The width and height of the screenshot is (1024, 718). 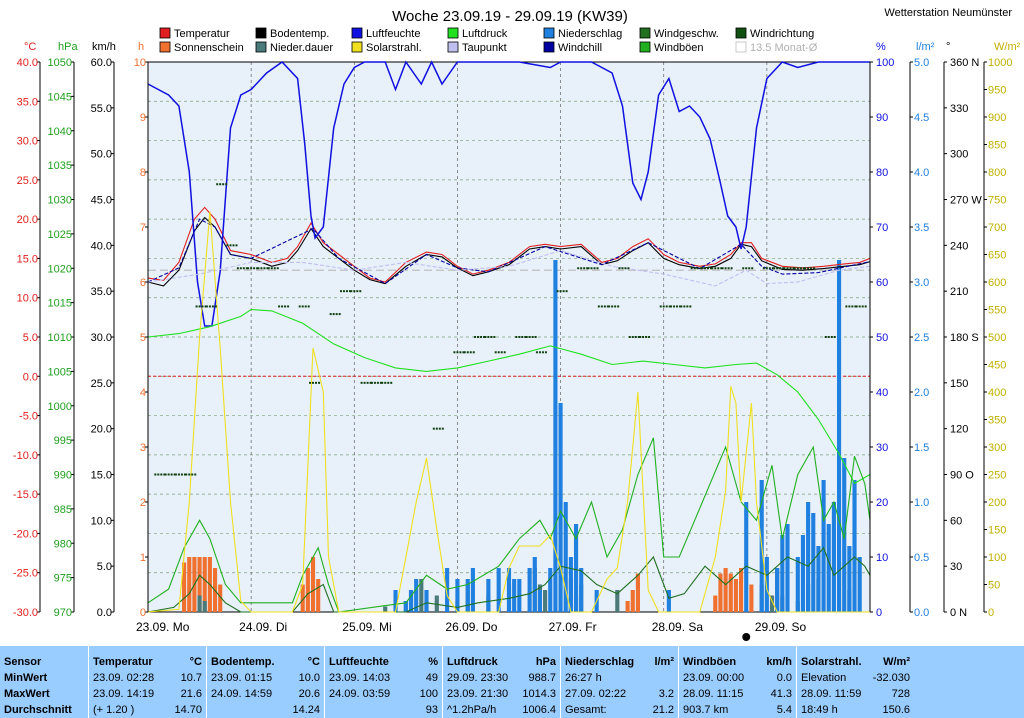 I want to click on stats-header-avg: Durchschnitt, so click(x=38, y=710).